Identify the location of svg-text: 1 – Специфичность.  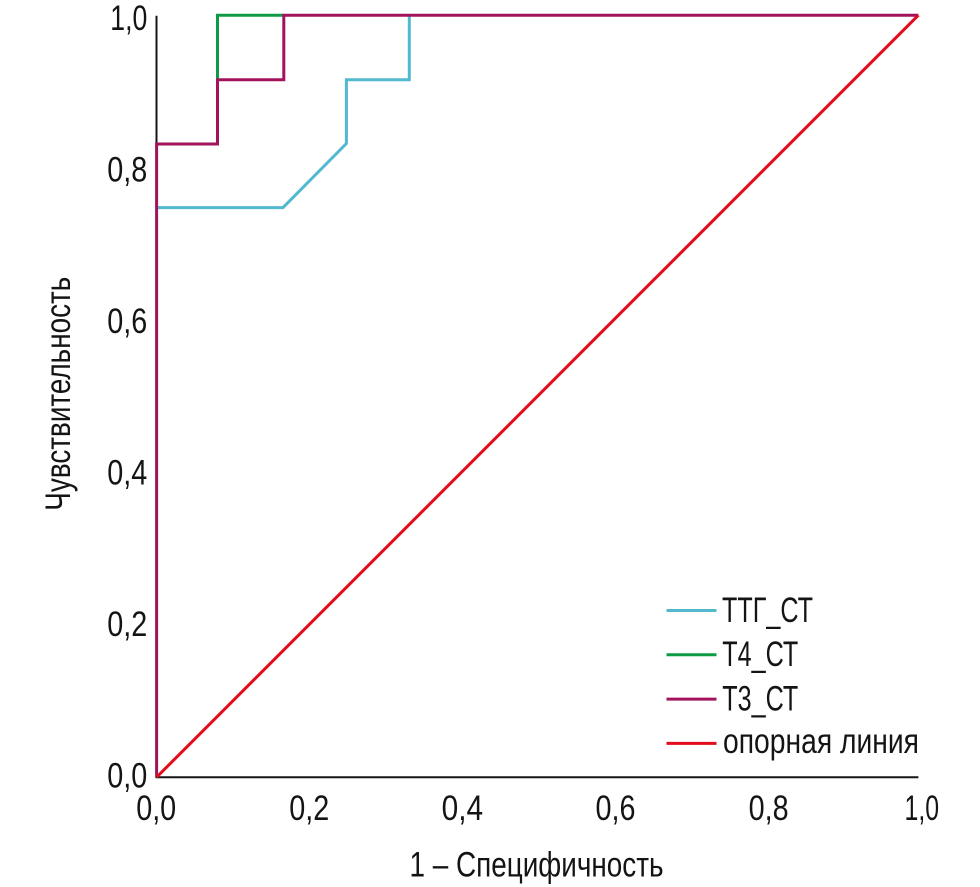
(537, 865).